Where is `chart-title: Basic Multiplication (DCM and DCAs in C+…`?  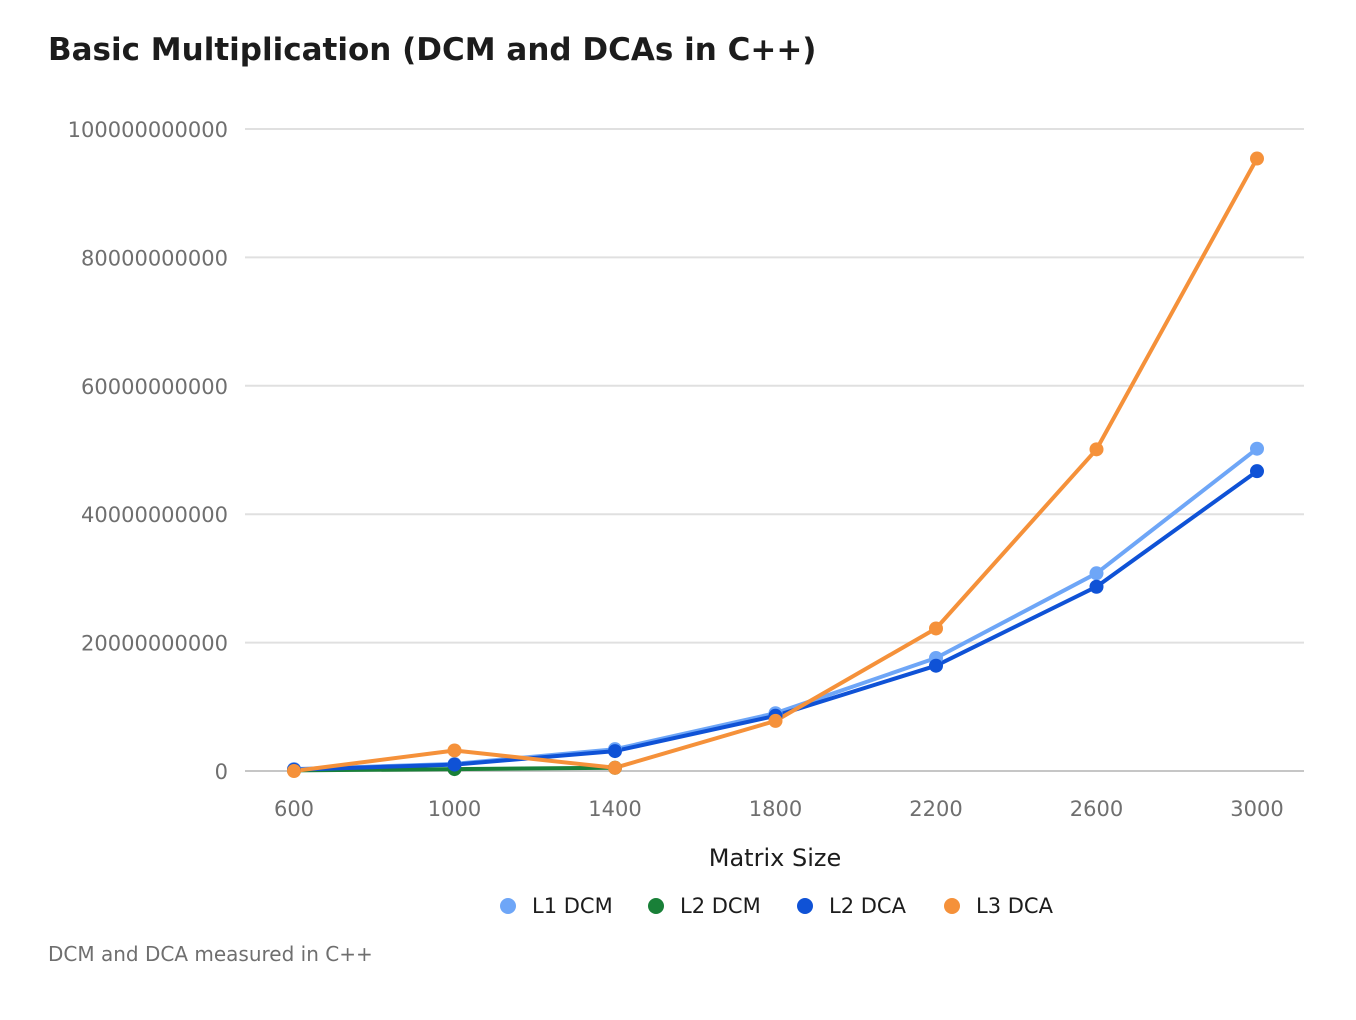 chart-title: Basic Multiplication (DCM and DCAs in C+… is located at coordinates (432, 50).